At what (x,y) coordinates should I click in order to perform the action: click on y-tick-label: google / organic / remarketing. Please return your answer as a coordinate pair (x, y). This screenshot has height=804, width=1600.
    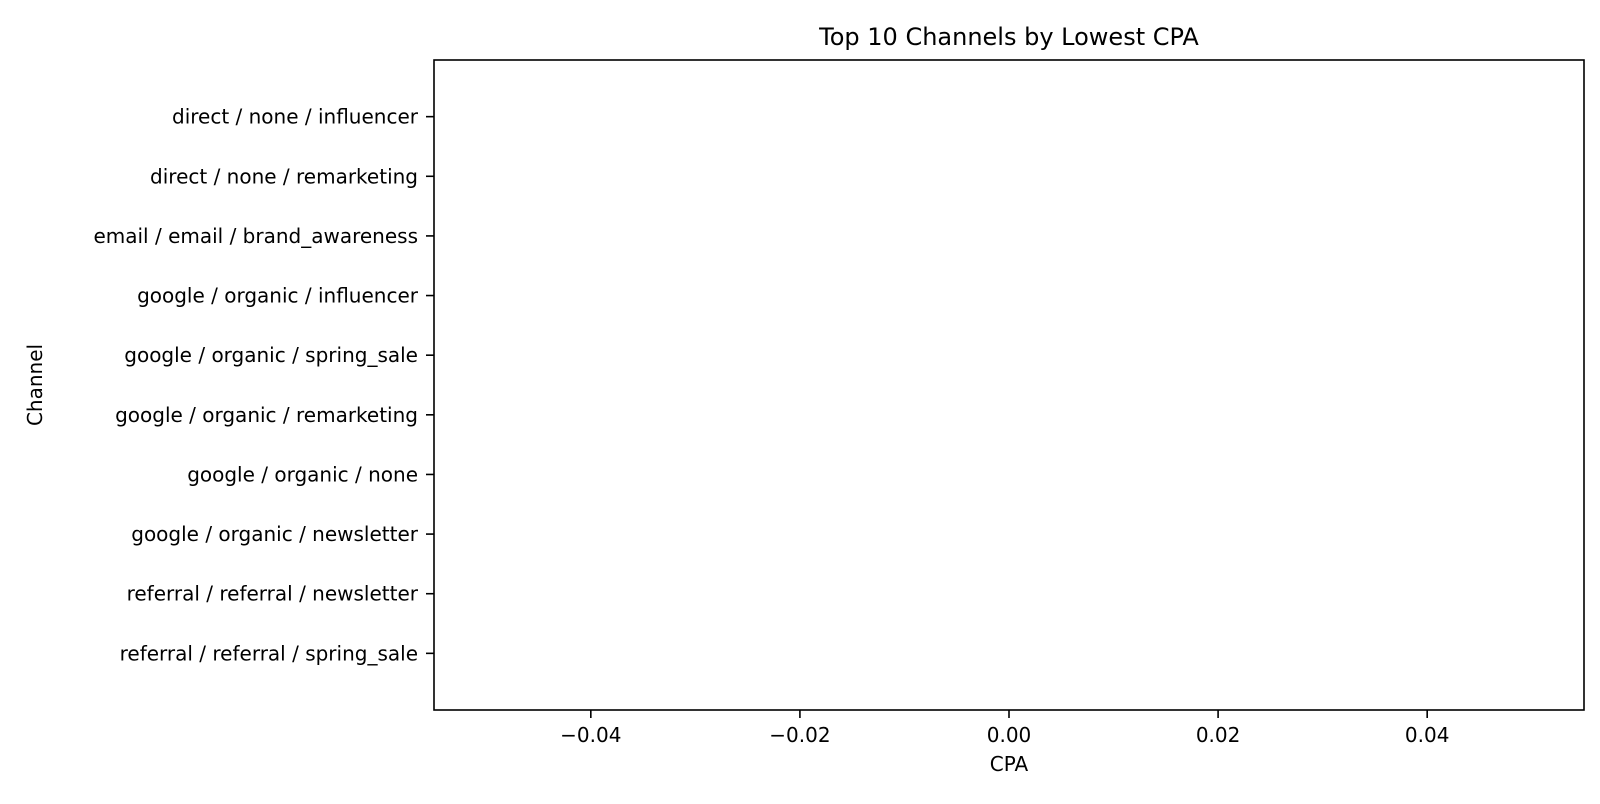
    Looking at the image, I should click on (266, 415).